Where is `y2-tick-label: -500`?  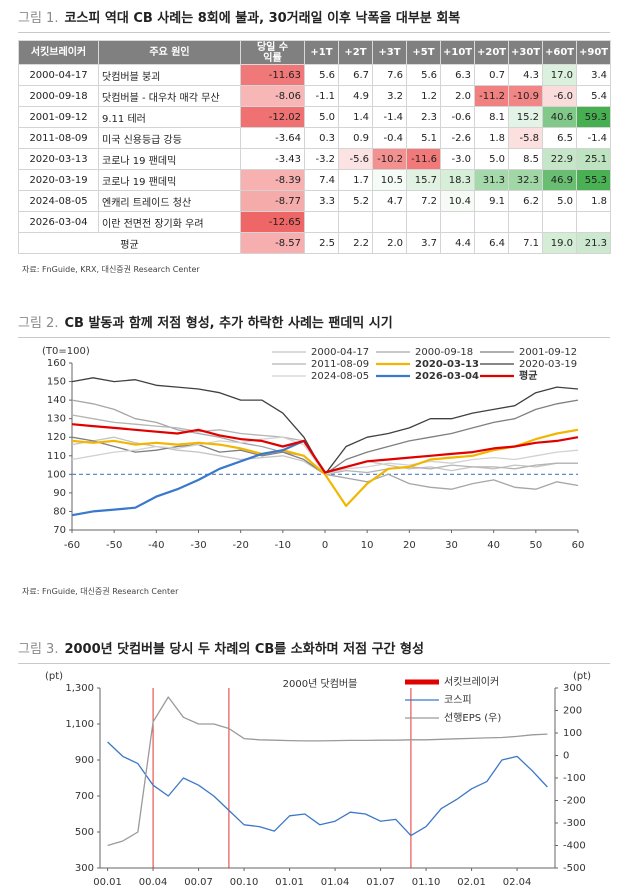 y2-tick-label: -500 is located at coordinates (574, 868).